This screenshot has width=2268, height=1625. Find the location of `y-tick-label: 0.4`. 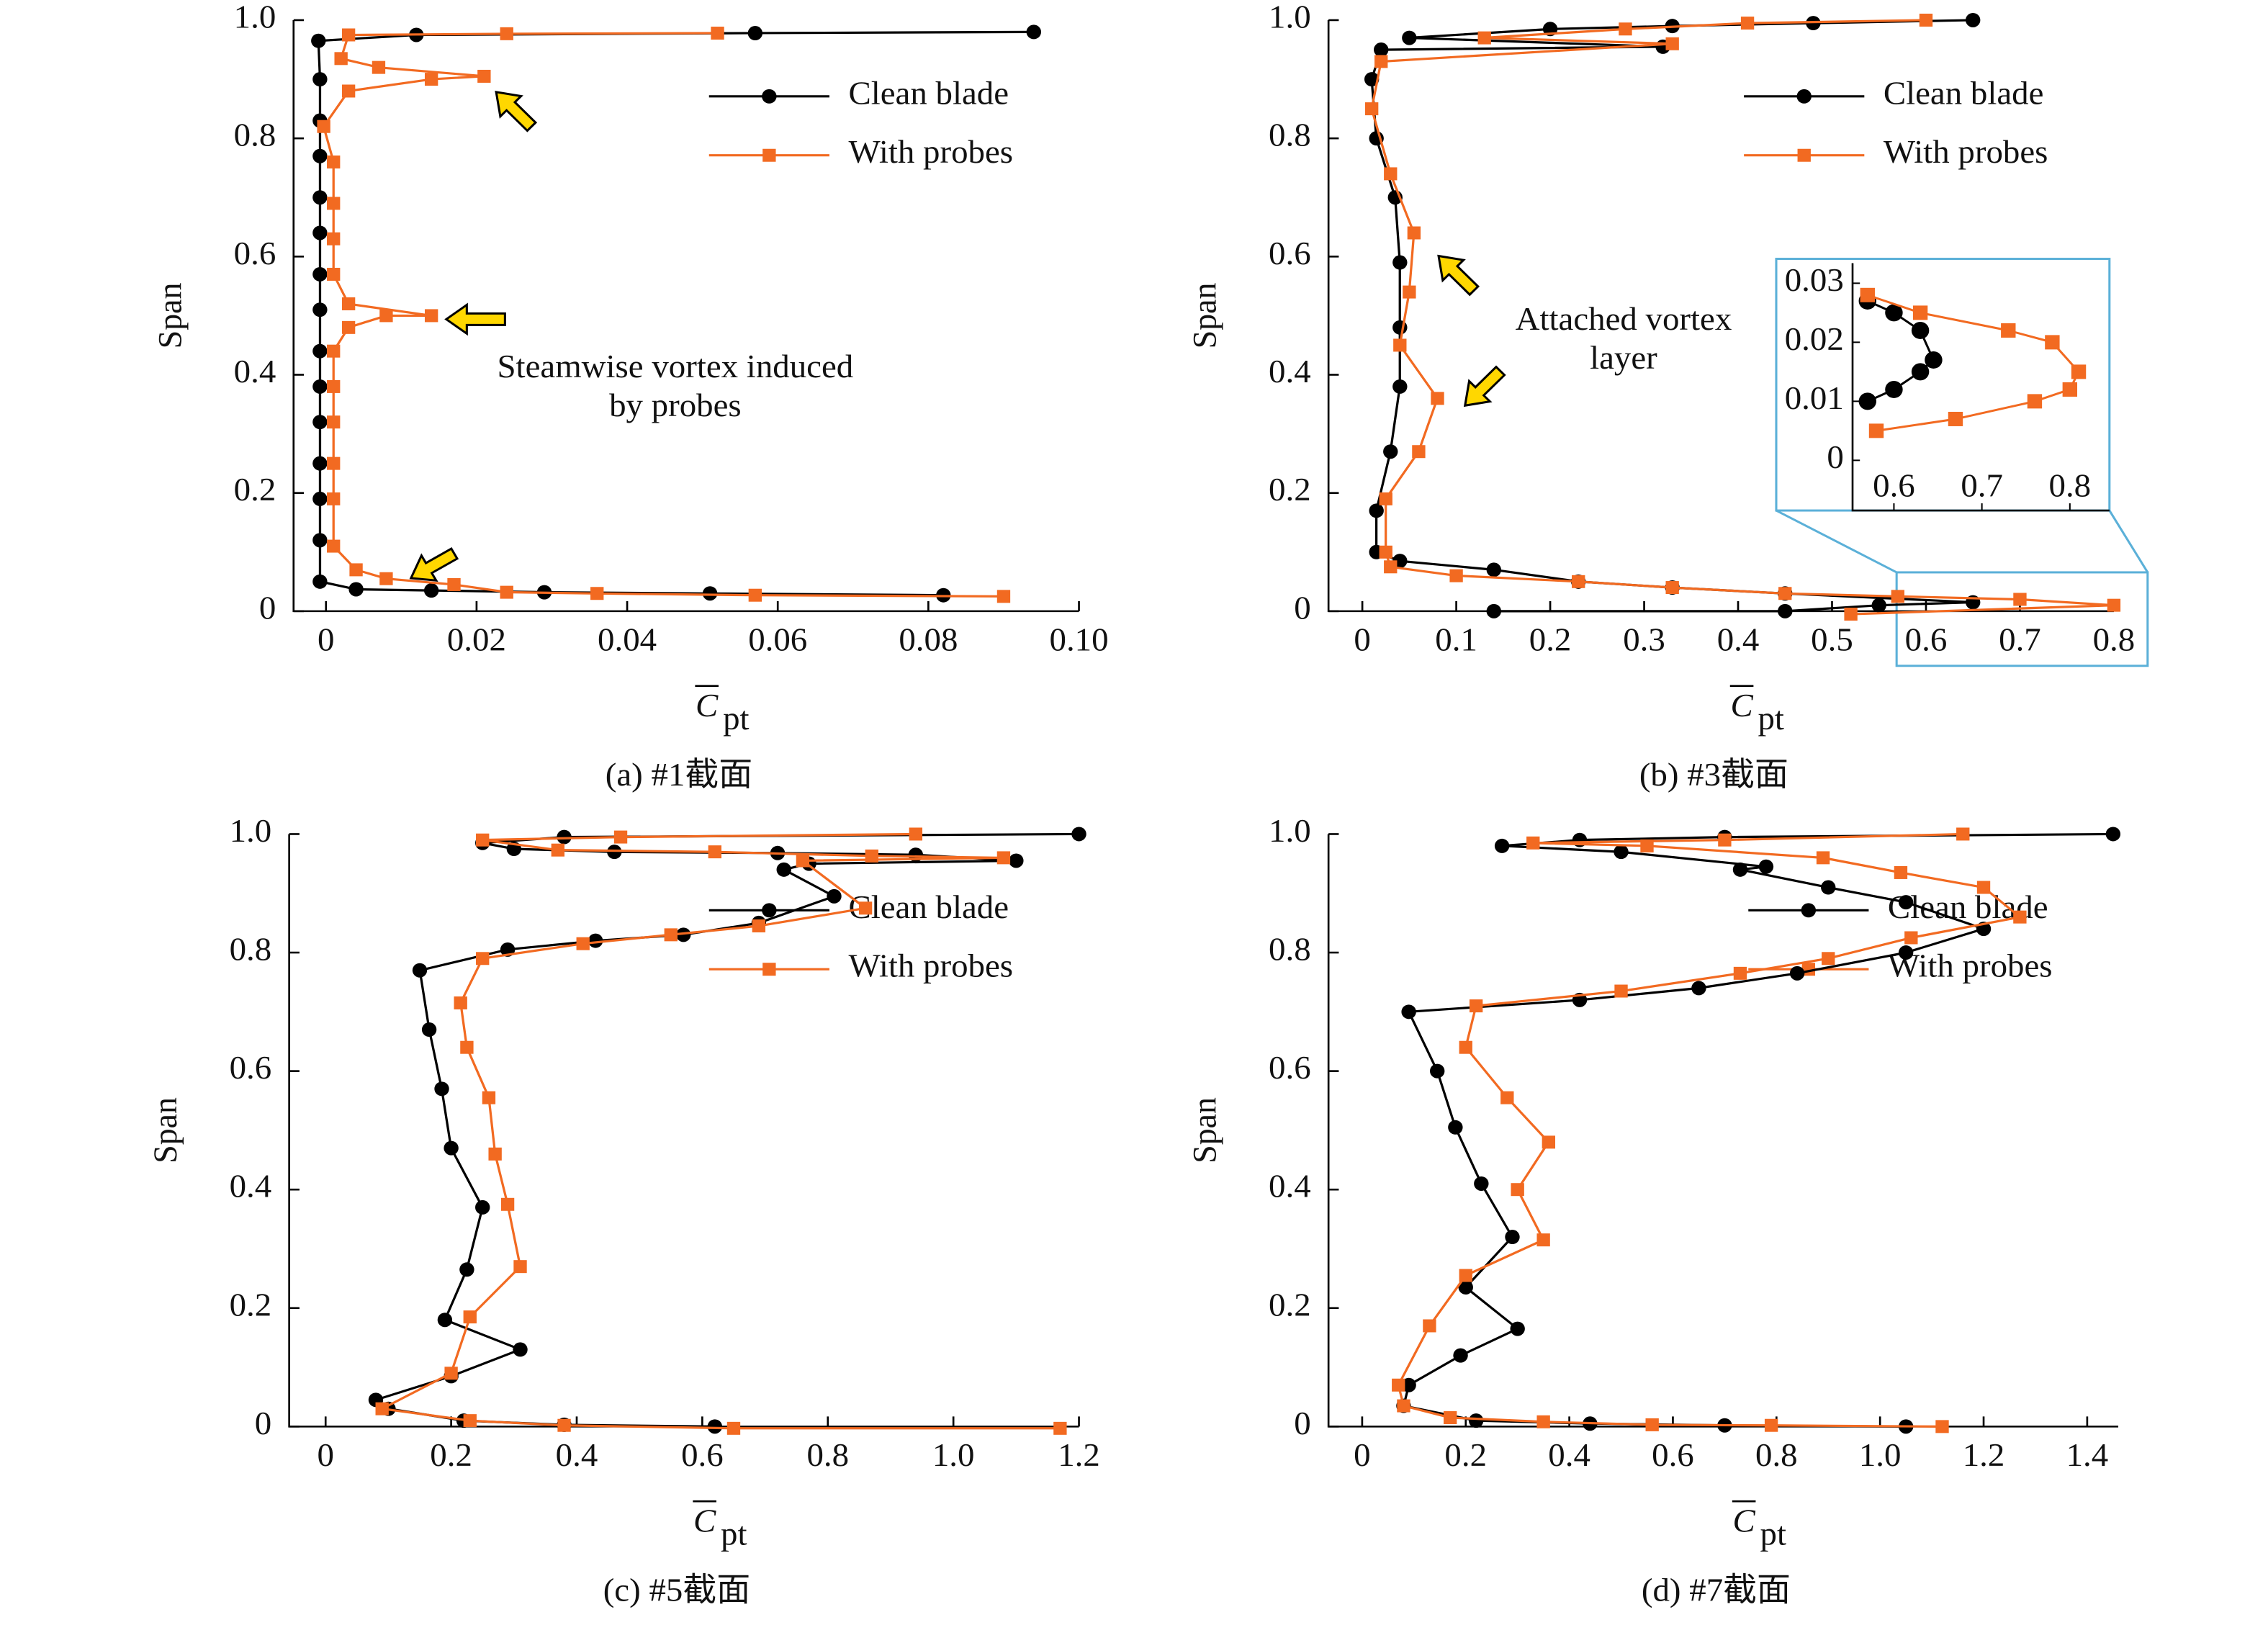

y-tick-label: 0.4 is located at coordinates (1290, 372).